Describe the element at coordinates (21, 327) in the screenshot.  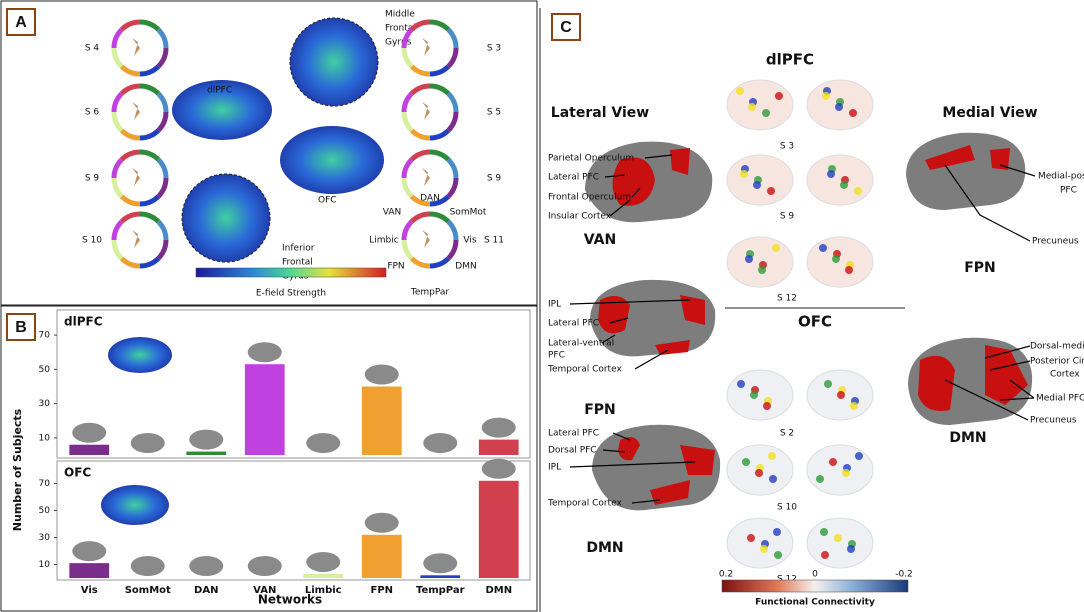
I see `panel-label: B` at that location.